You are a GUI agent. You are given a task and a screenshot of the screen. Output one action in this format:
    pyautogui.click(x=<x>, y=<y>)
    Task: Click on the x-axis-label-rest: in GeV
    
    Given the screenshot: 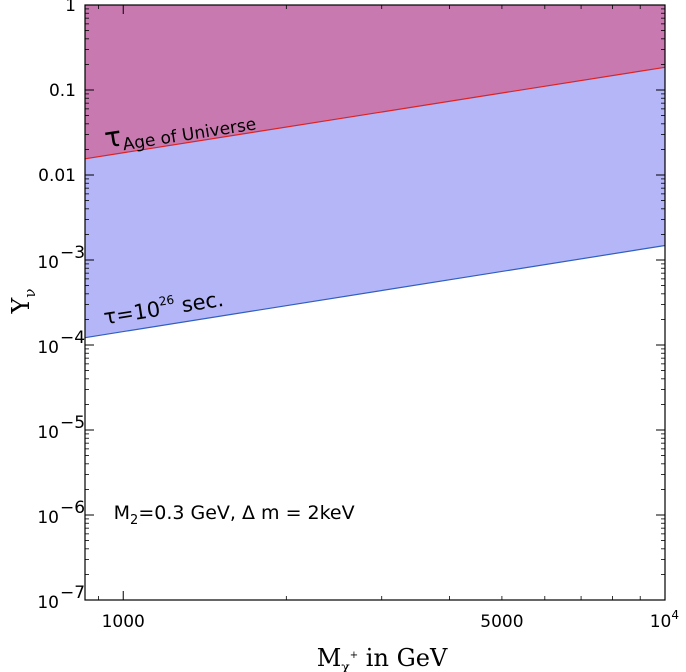 What is the action you would take?
    pyautogui.click(x=403, y=658)
    